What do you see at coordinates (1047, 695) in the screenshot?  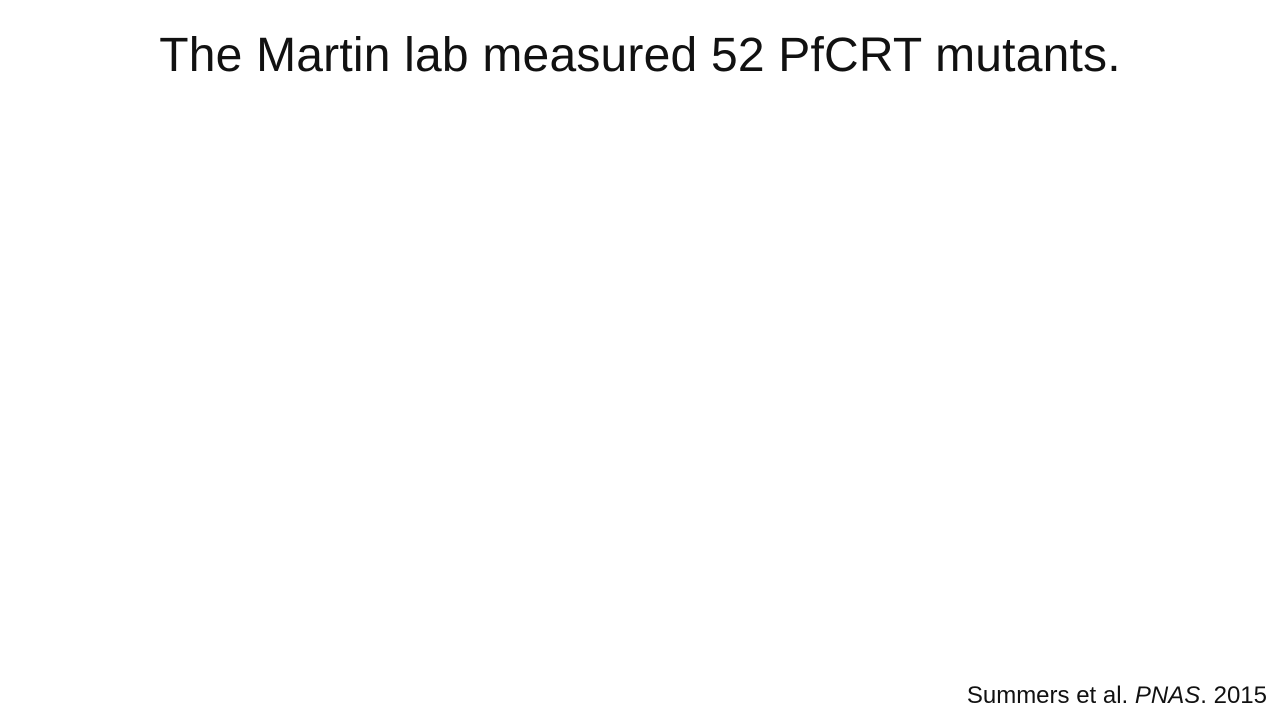 I see `citation-authors: Summers et al.` at bounding box center [1047, 695].